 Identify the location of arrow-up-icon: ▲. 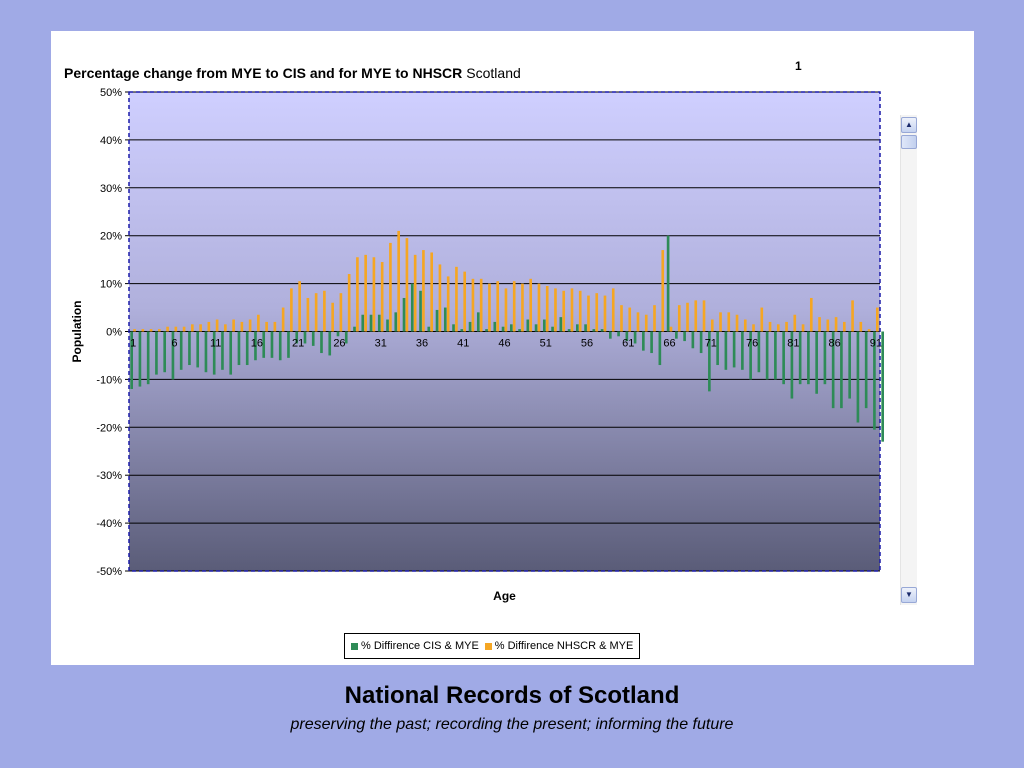
(909, 124).